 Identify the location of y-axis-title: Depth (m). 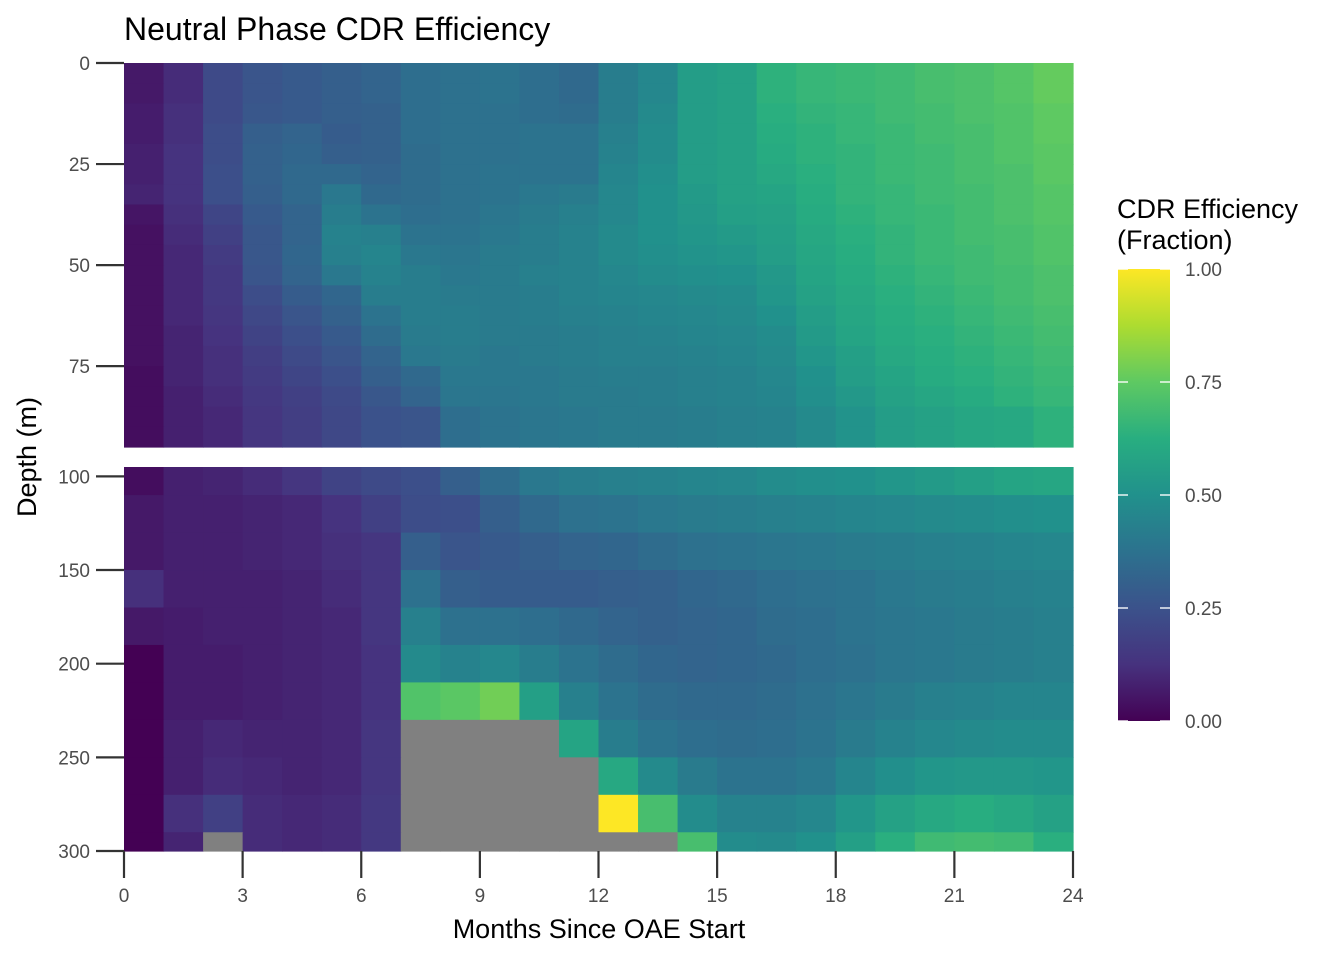
(27, 457).